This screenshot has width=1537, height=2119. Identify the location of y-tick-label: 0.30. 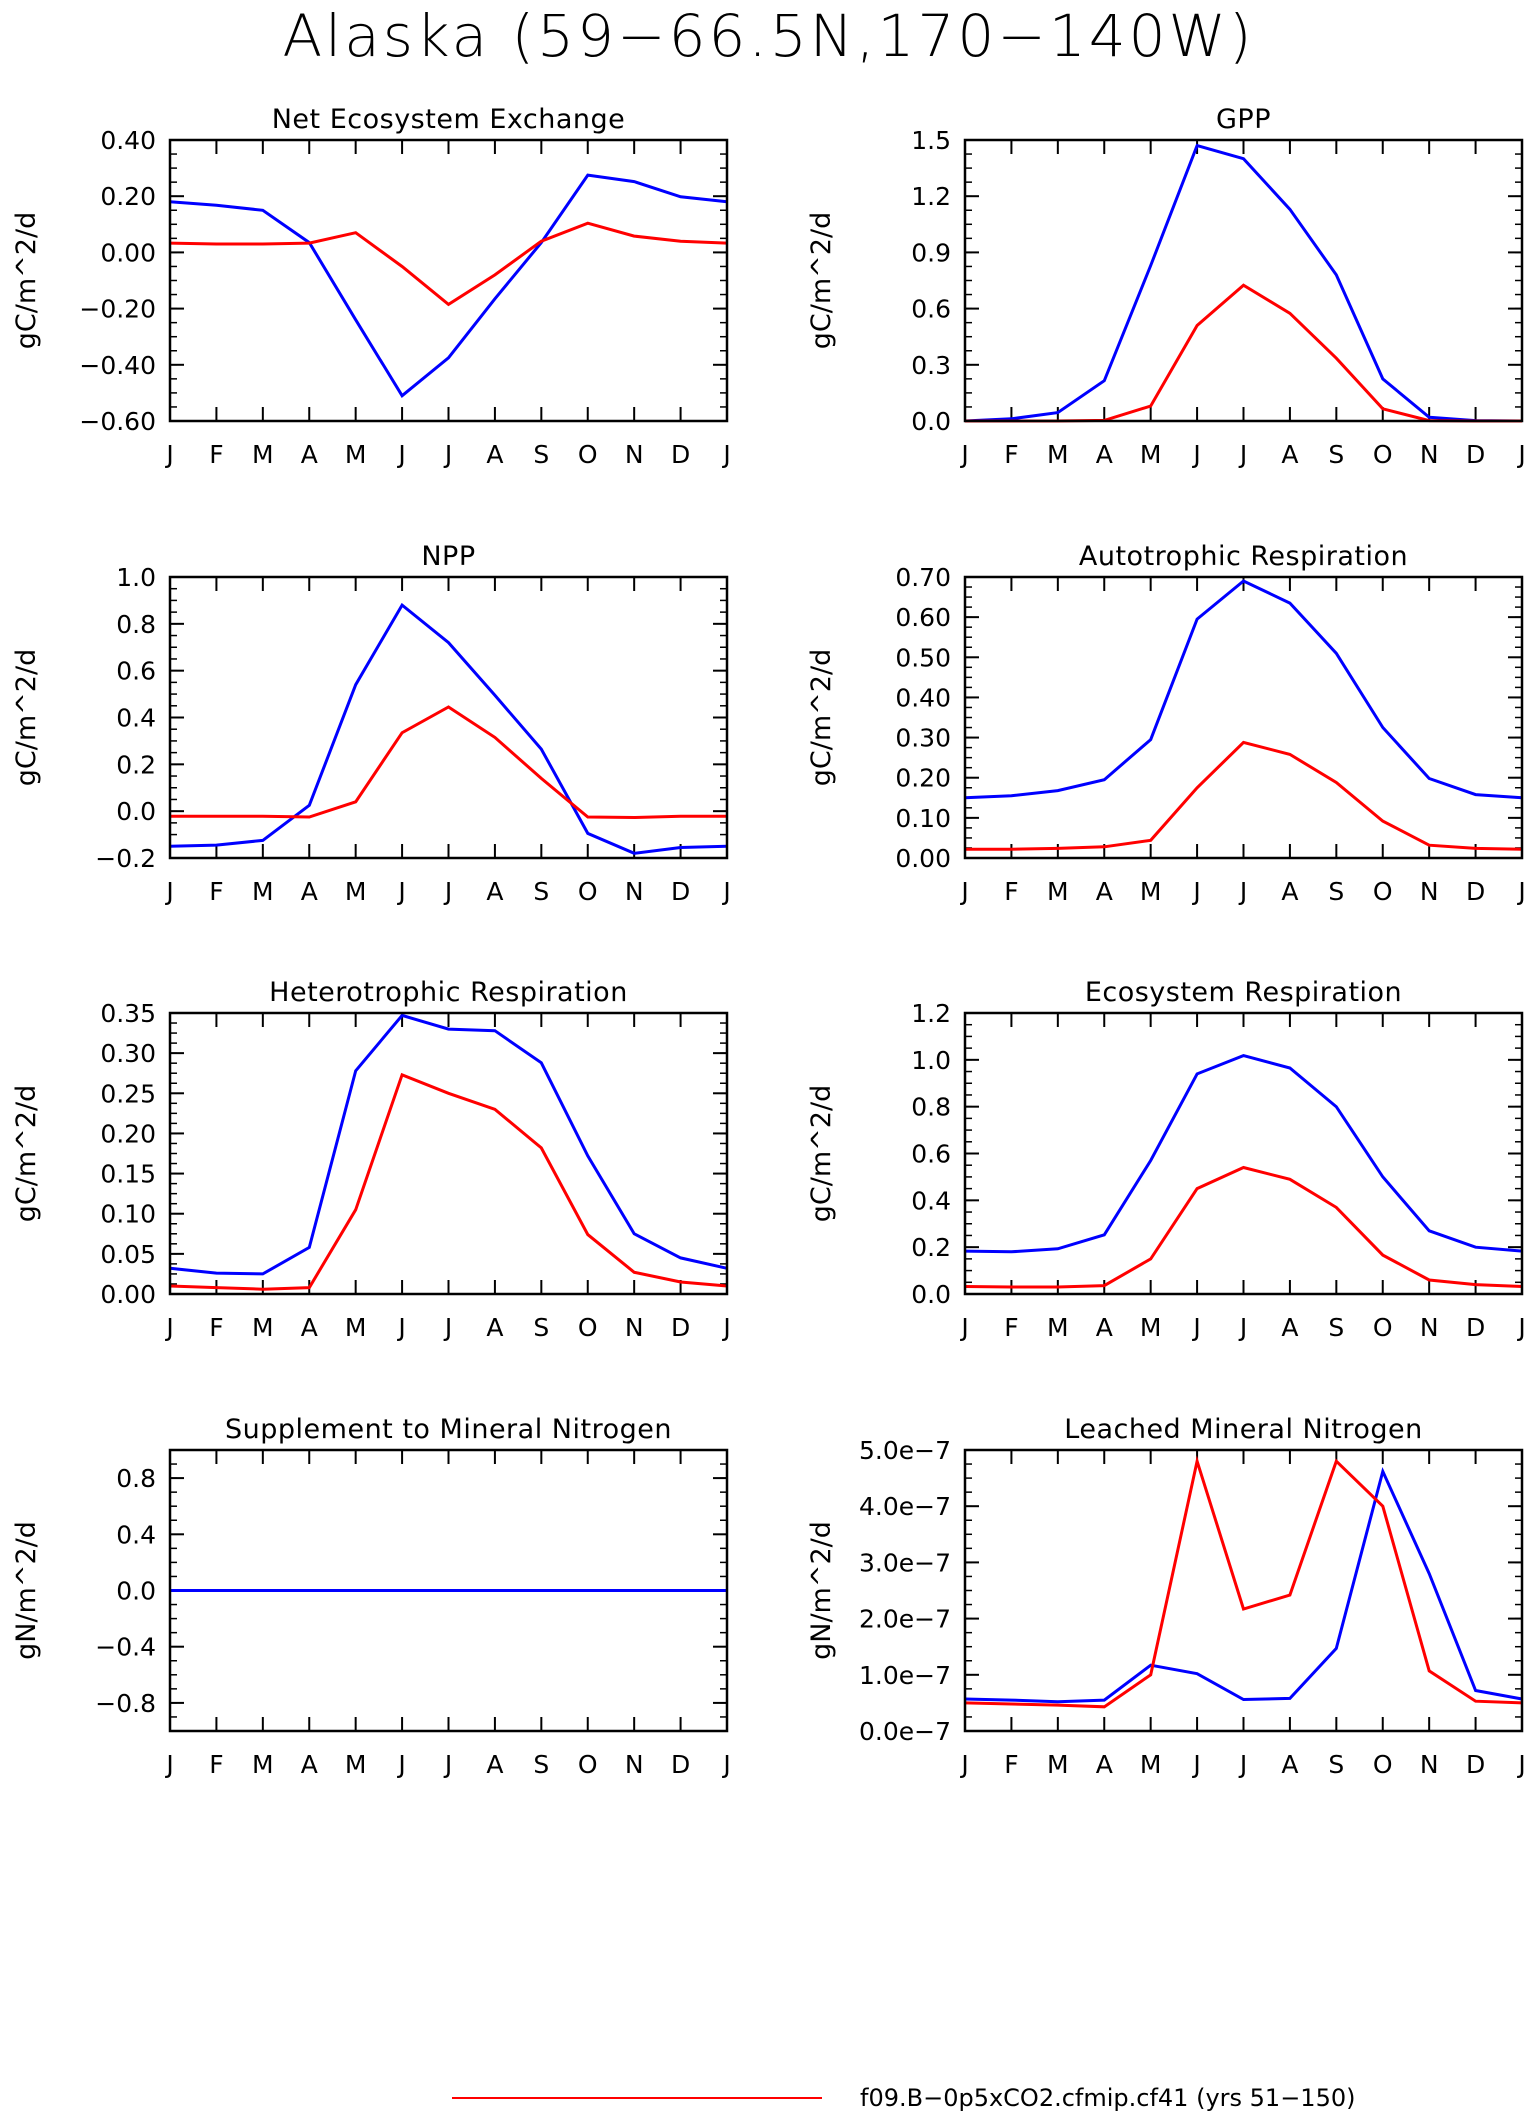
(128, 1053).